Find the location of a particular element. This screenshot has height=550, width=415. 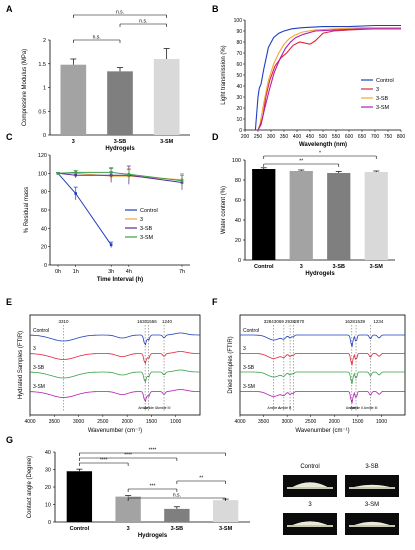

x-tick-label: 500 is located at coordinates (323, 137).